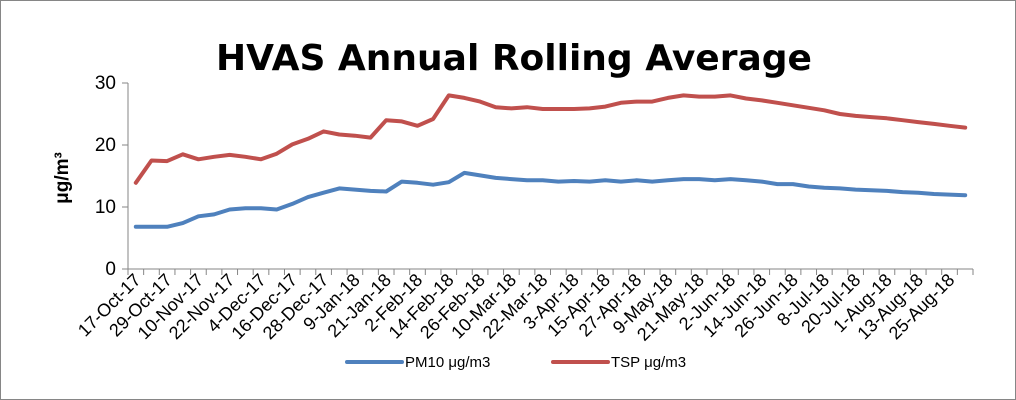 The height and width of the screenshot is (400, 1016). What do you see at coordinates (105, 145) in the screenshot?
I see `y-tick-label: 20` at bounding box center [105, 145].